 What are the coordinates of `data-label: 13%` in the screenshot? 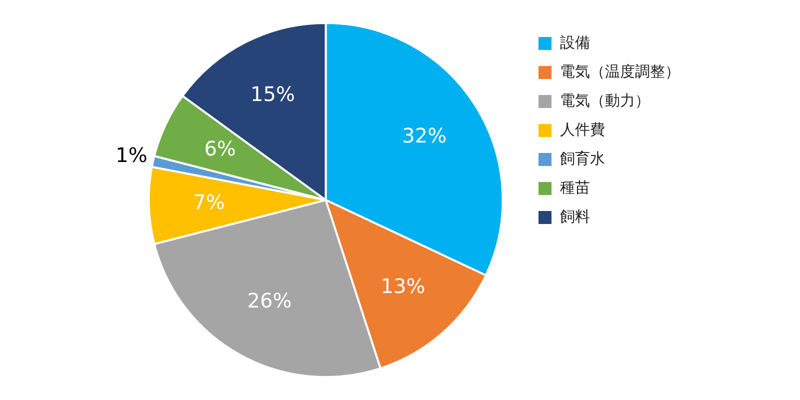 It's located at (403, 286).